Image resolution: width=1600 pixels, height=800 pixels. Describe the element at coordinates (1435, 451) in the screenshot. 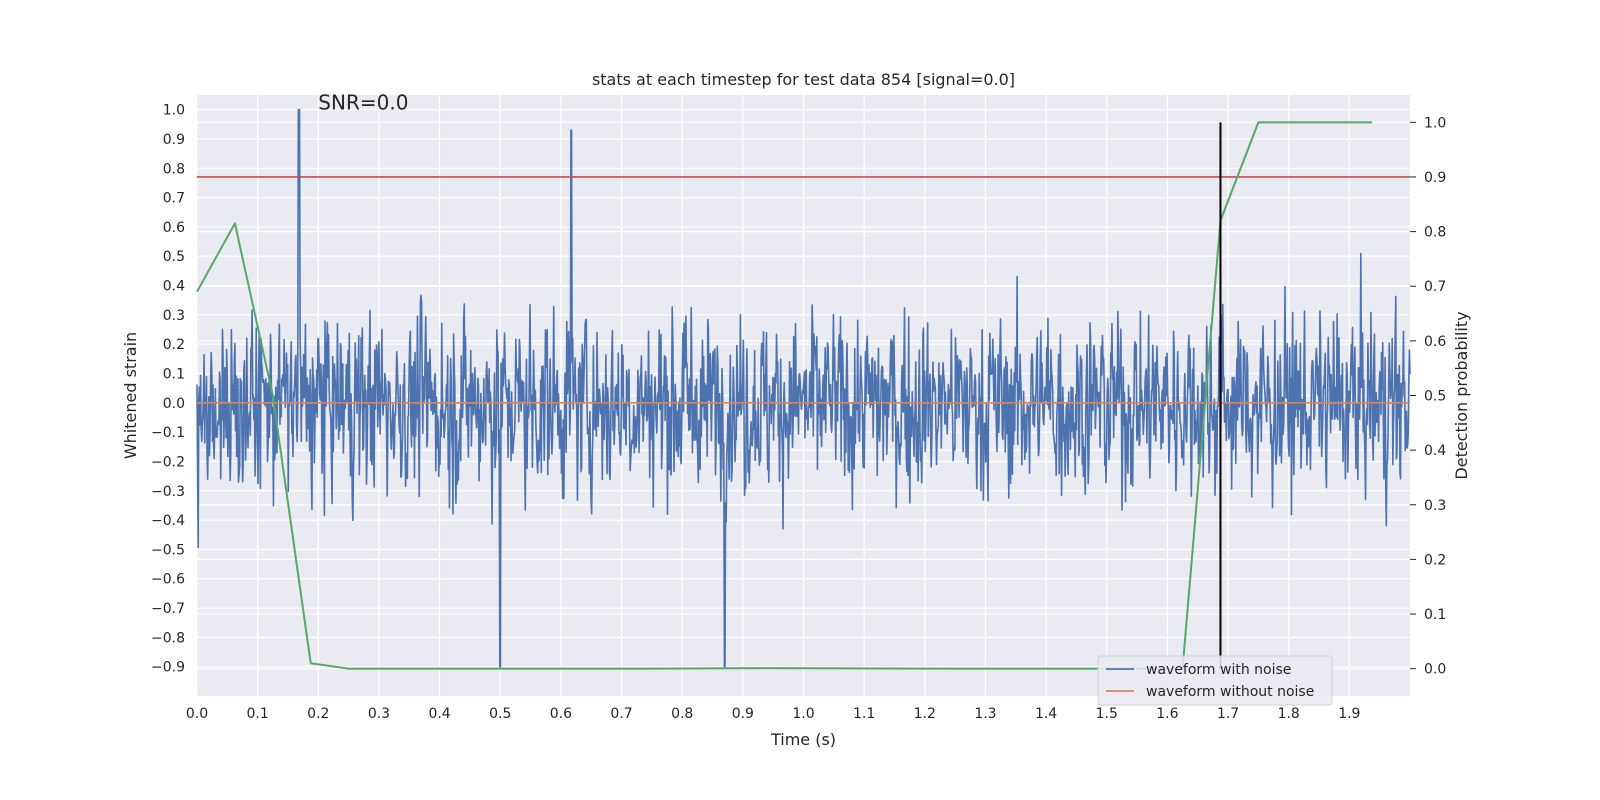

I see `y-right-tick-label: 0.4` at that location.